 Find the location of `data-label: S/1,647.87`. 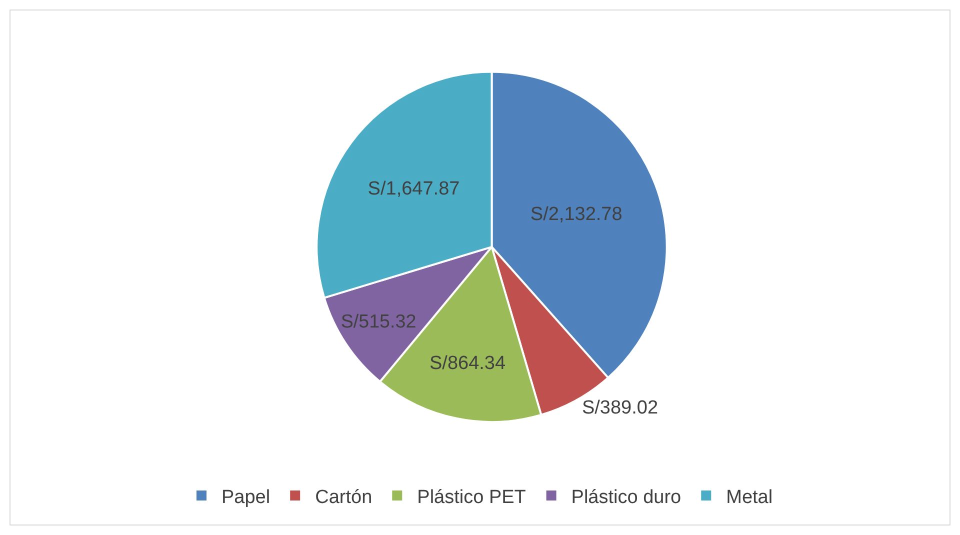

data-label: S/1,647.87 is located at coordinates (414, 189).